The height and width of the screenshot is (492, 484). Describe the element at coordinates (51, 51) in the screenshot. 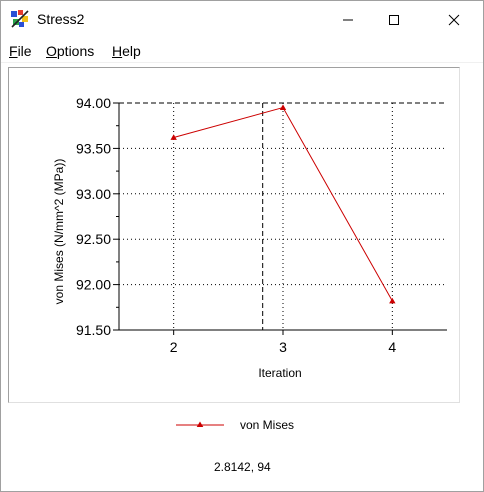

I see `menu-options-mnemonic: O` at that location.